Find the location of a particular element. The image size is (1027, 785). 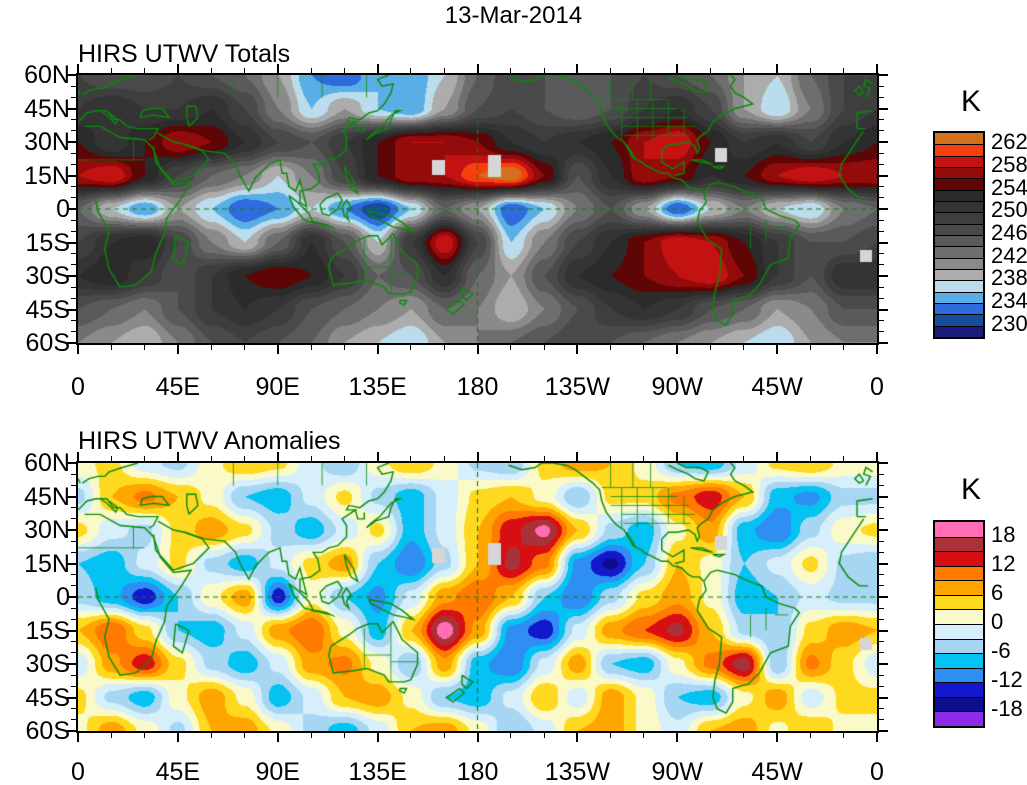

lat-tick-label: 15S is located at coordinates (47, 242).